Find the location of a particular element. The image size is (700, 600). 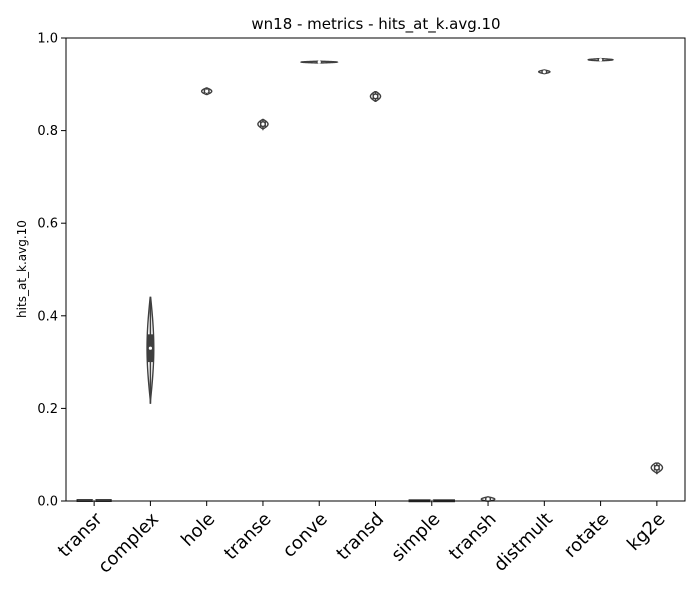

y-tick-label: 0.8 is located at coordinates (47, 131).